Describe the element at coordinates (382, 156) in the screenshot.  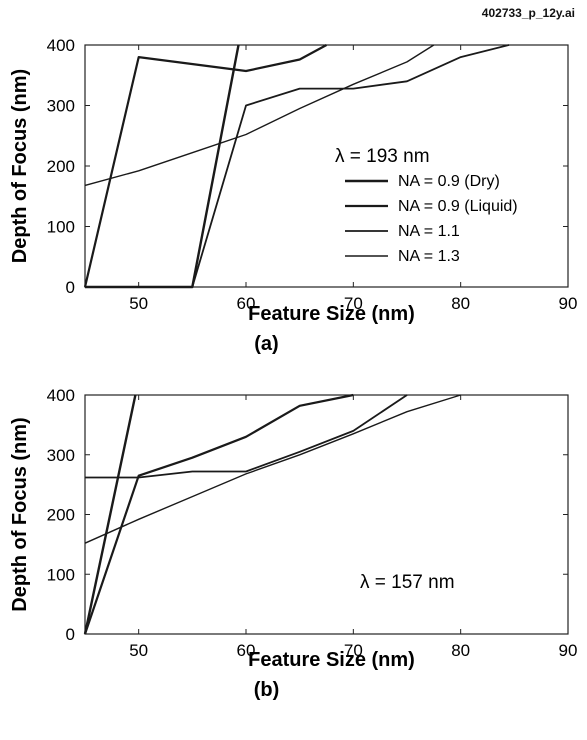
I see `wavelength-annotation: λ = 193 nm` at that location.